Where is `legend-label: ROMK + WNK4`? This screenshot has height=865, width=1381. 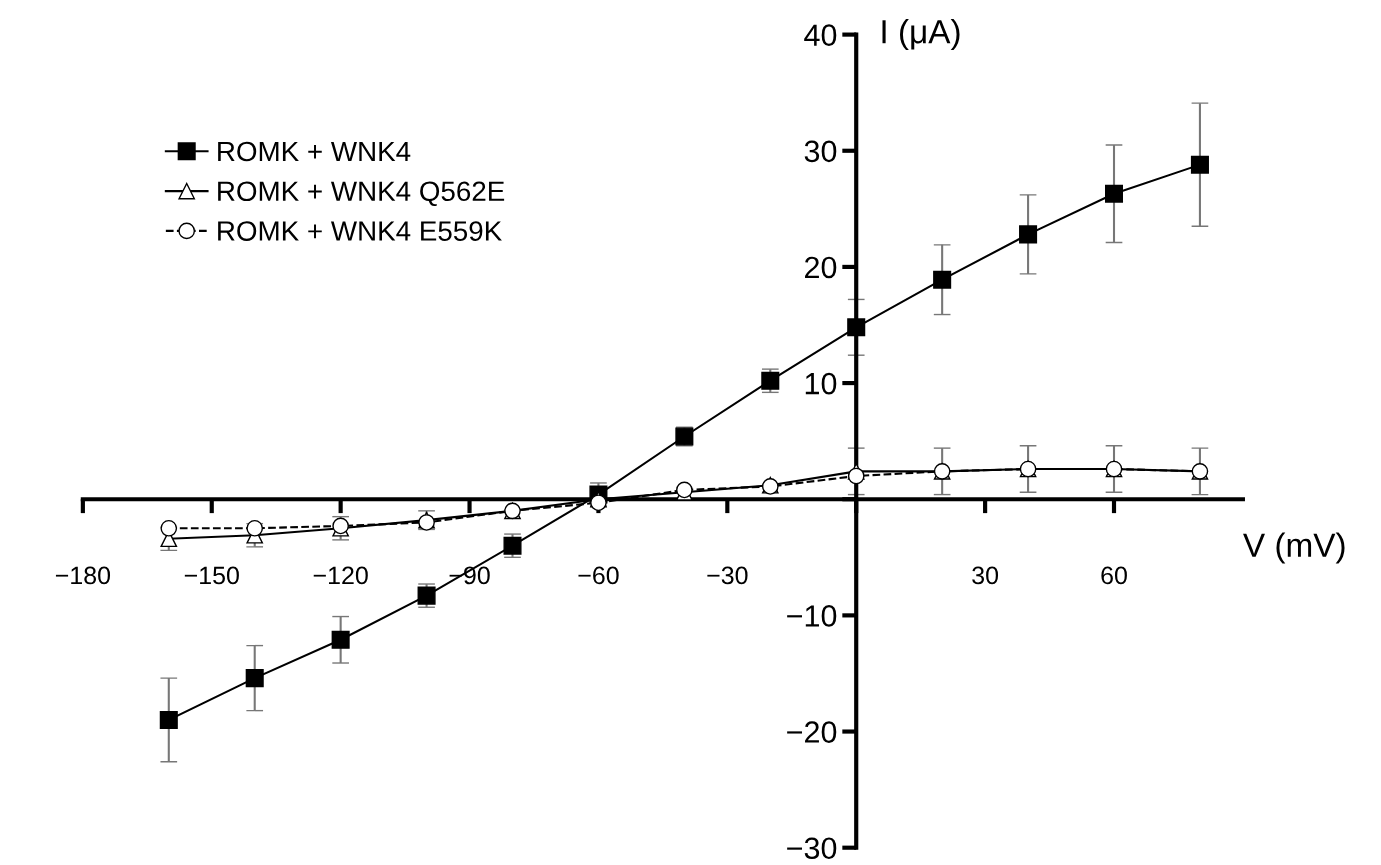
legend-label: ROMK + WNK4 is located at coordinates (314, 151).